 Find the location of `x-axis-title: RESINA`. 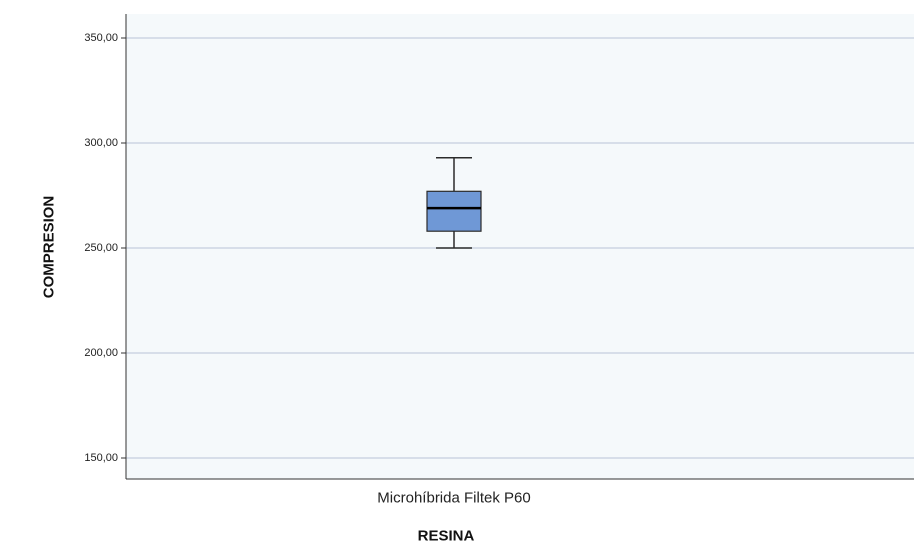

x-axis-title: RESINA is located at coordinates (446, 536).